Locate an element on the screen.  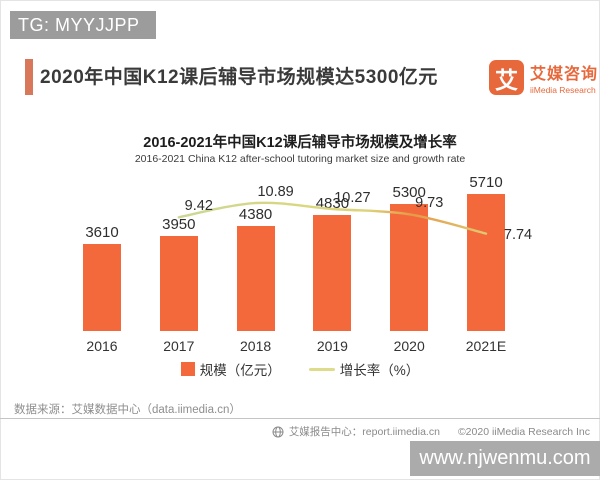
bar-2018 is located at coordinates (255, 278).